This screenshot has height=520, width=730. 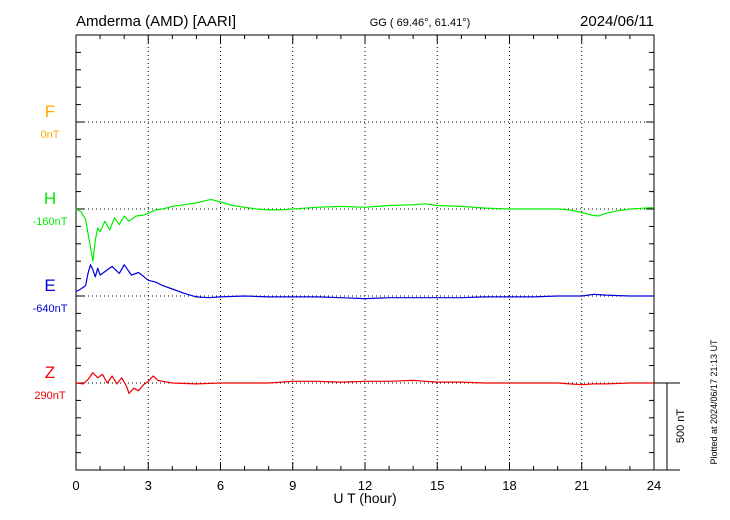 What do you see at coordinates (714, 402) in the screenshot?
I see `plotted-at-note: Plotted at 2024/06/17 21:13 UT` at bounding box center [714, 402].